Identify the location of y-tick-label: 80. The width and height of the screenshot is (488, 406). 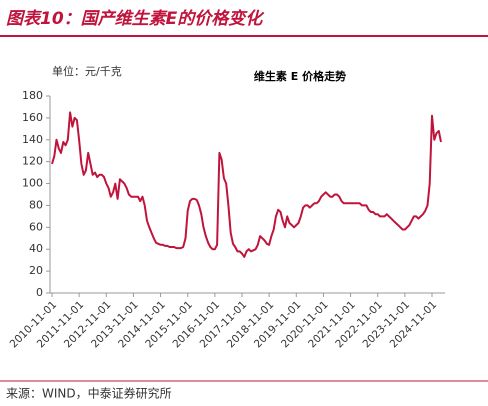
(36, 204).